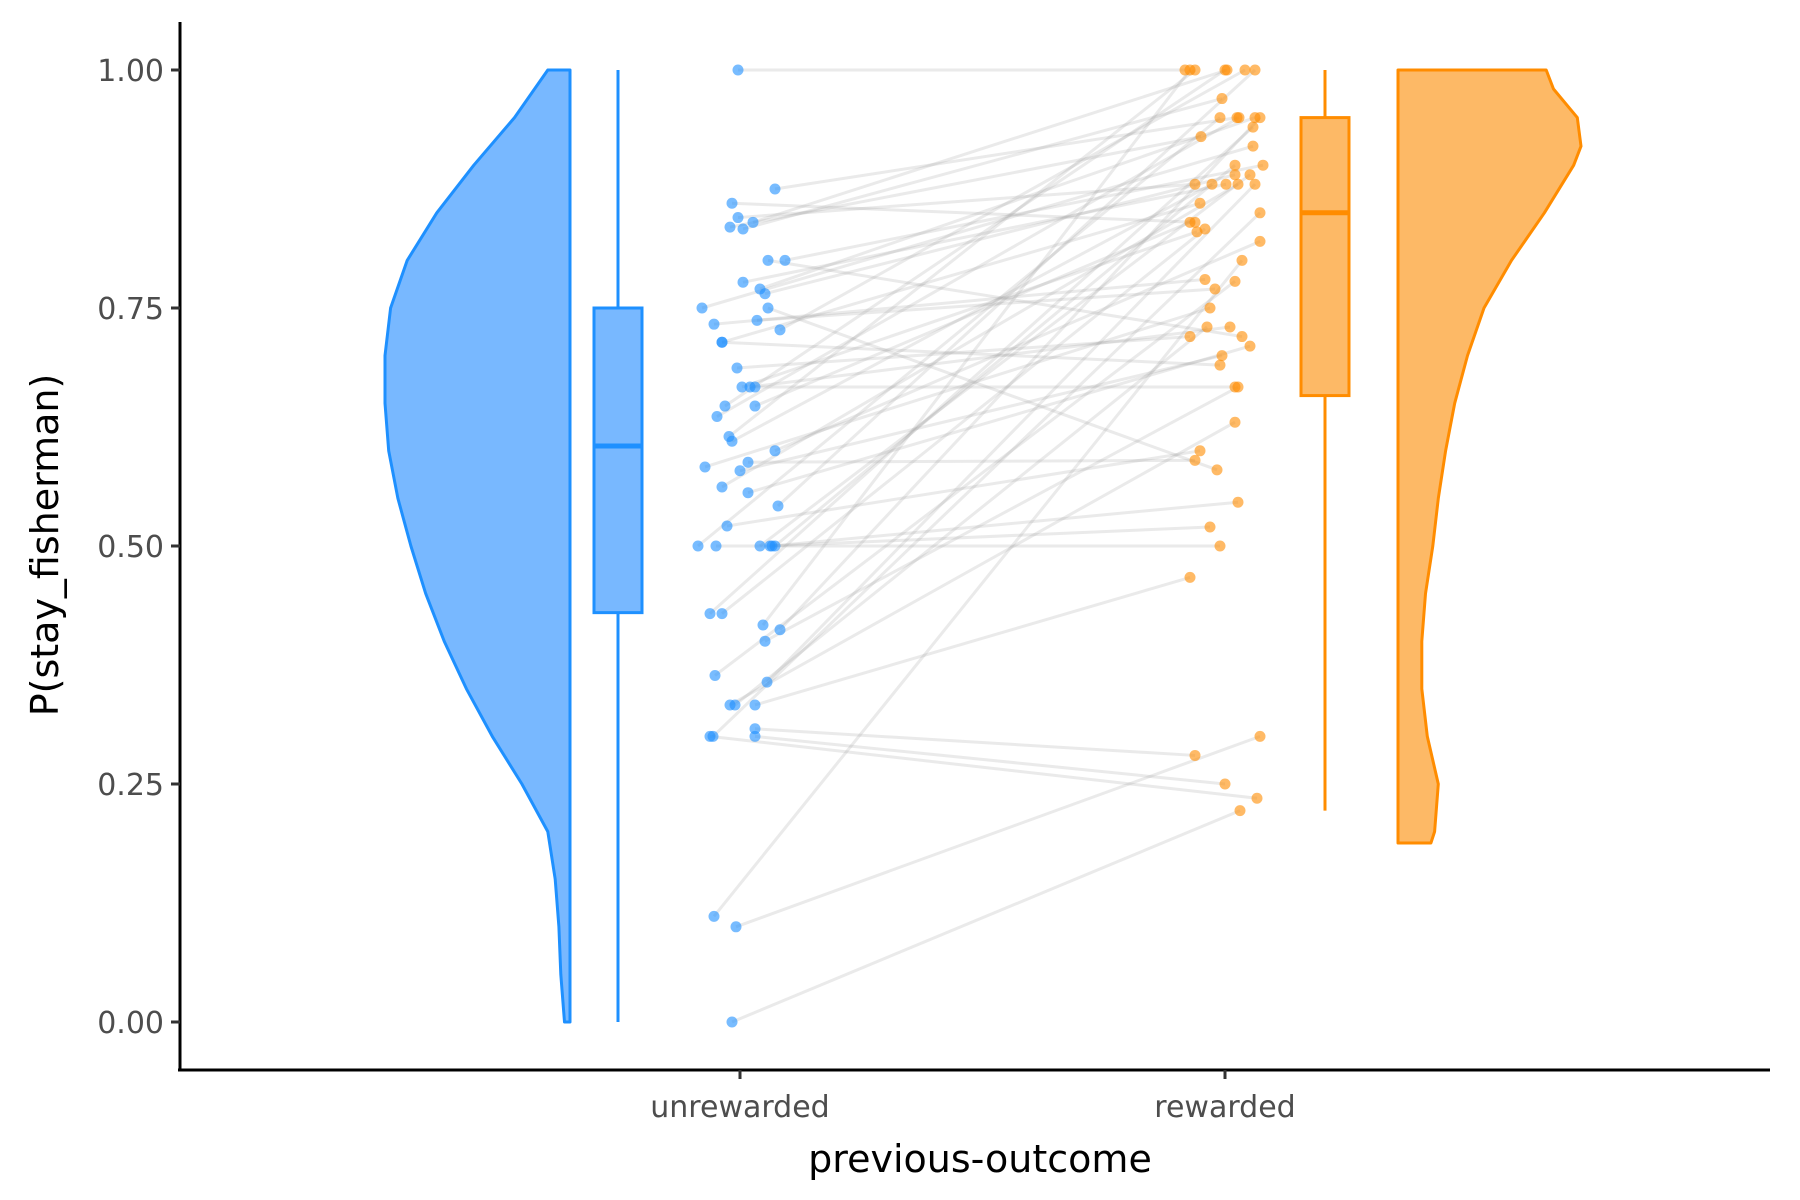 This screenshot has width=1800, height=1200. Describe the element at coordinates (1224, 1107) in the screenshot. I see `x-tick-label: rewarded` at that location.